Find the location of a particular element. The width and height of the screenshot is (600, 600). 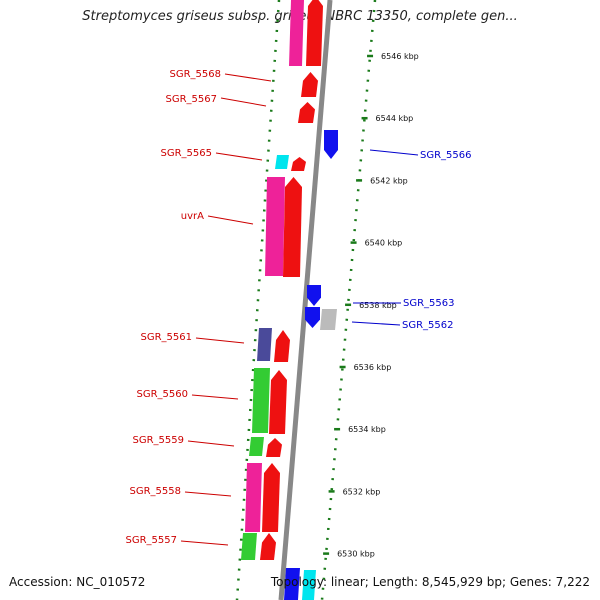

gene-label: SGR_5565 is located at coordinates (187, 153).